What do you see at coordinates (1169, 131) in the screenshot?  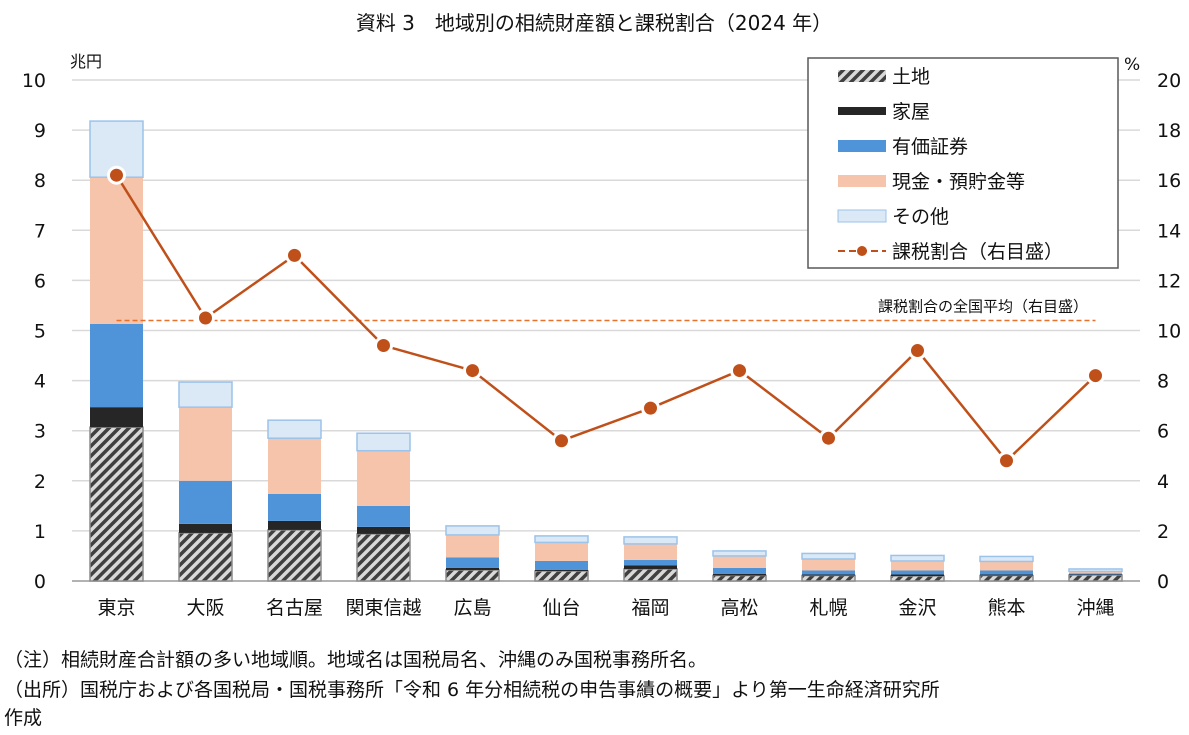 I see `right-tick-label: 18` at bounding box center [1169, 131].